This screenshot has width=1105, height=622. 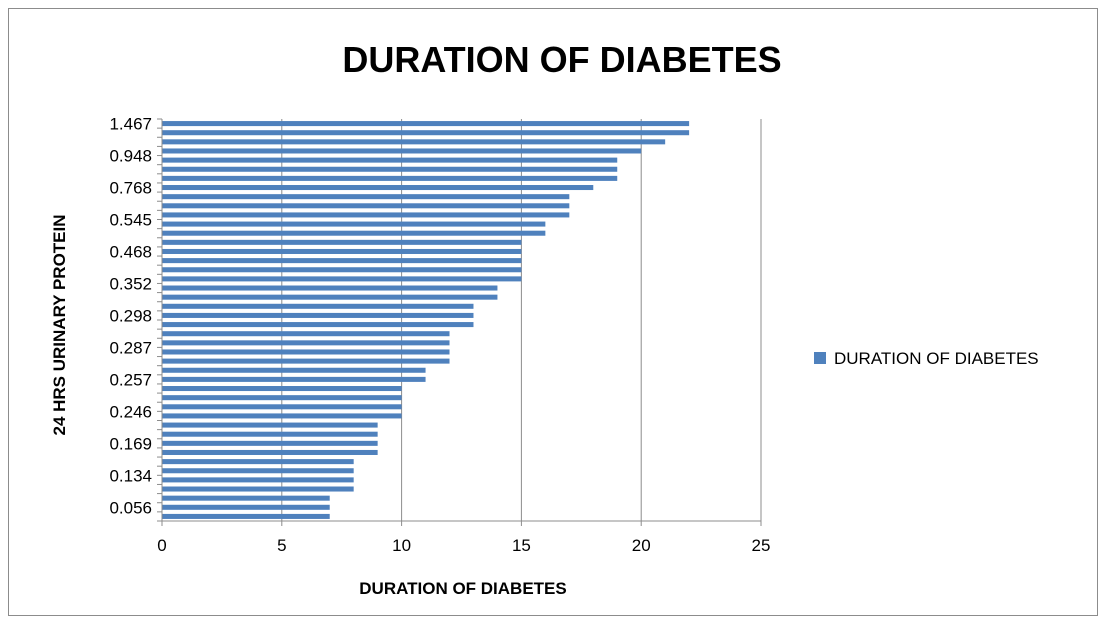 I want to click on legend-swatch, so click(x=820, y=358).